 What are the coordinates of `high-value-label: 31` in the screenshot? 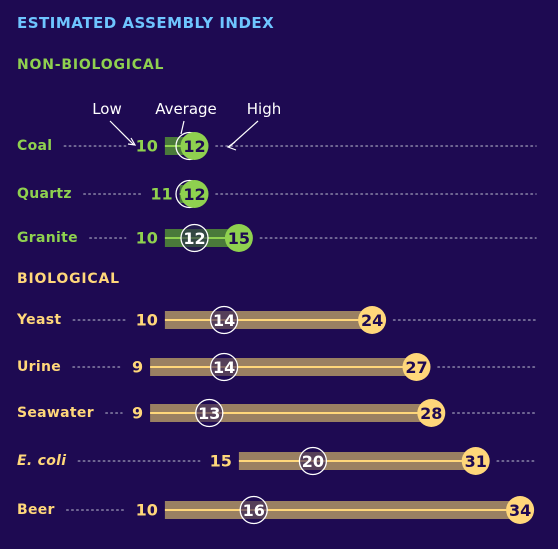 It's located at (476, 461).